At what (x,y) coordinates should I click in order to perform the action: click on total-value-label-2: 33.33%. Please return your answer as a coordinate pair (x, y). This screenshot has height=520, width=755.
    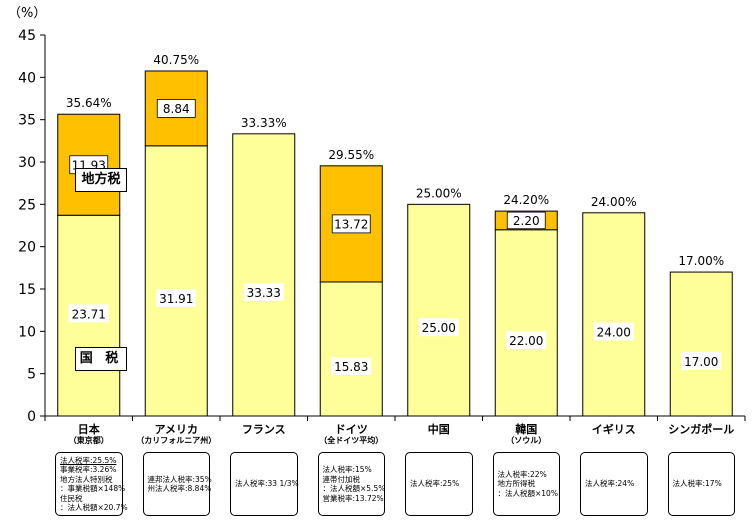
    Looking at the image, I should click on (264, 123).